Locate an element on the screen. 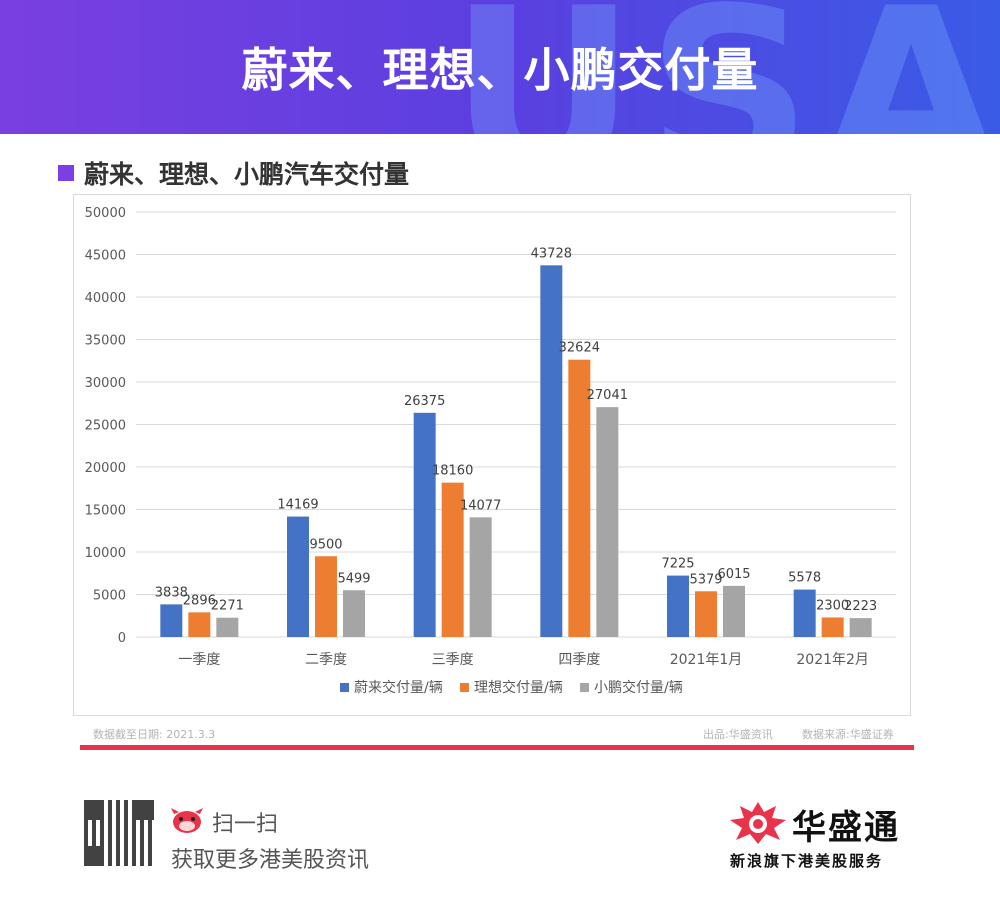  x-tick-label: 三季度 is located at coordinates (453, 660).